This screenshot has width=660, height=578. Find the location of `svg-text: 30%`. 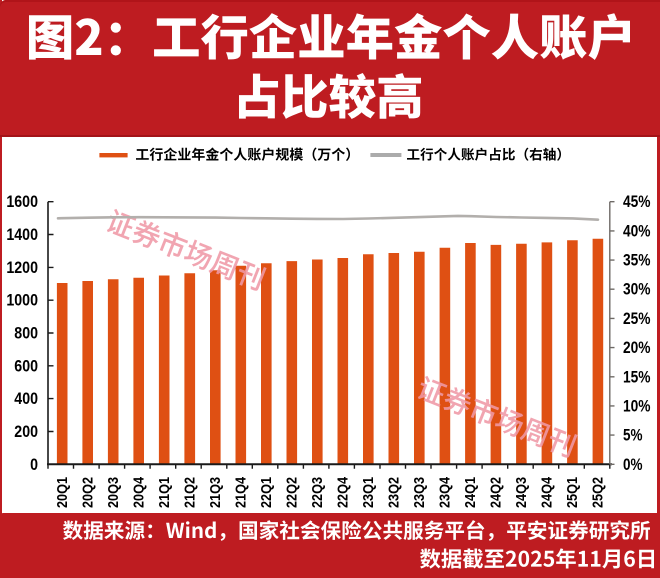

svg-text: 30% is located at coordinates (637, 290).